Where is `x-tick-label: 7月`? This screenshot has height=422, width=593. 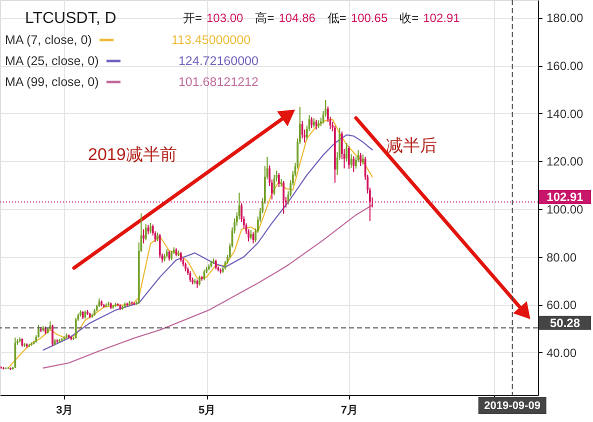 x-tick-label: 7月 is located at coordinates (349, 410).